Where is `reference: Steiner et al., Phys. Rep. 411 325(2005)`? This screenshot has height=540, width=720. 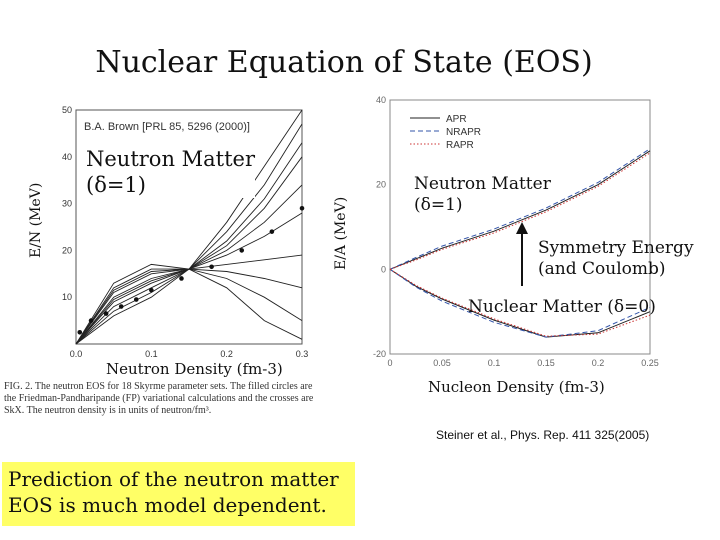
reference: Steiner et al., Phys. Rep. 411 325(2005) is located at coordinates (543, 435).